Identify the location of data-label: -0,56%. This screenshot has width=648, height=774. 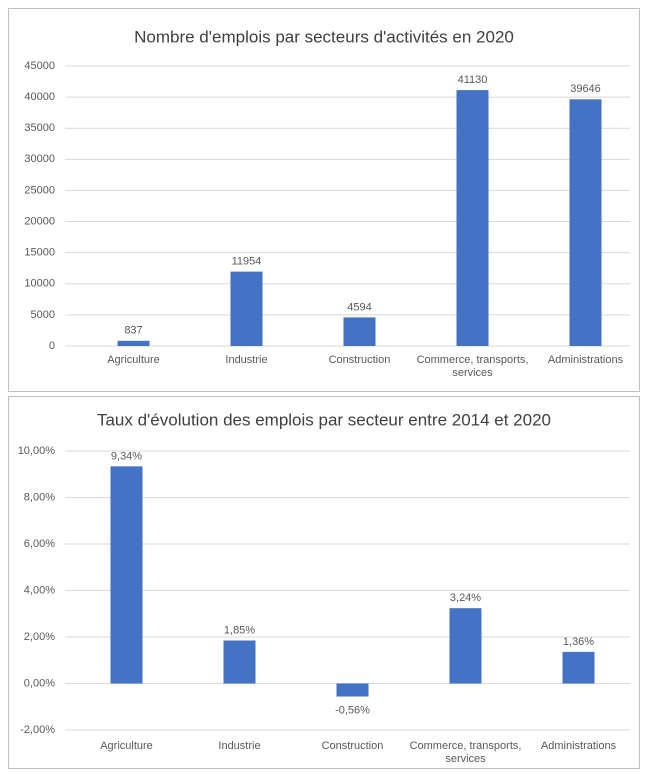
(352, 710).